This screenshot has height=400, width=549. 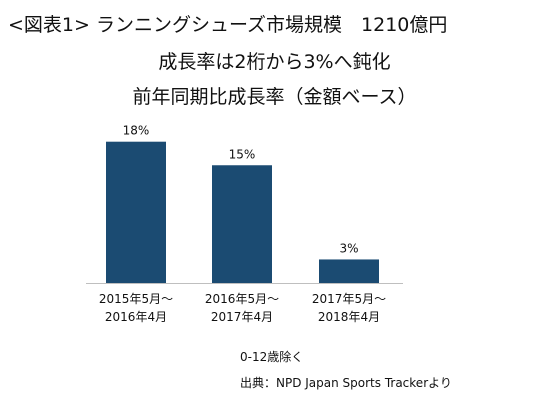 What do you see at coordinates (272, 357) in the screenshot?
I see `age-exclusion-note: 0-12歳除く` at bounding box center [272, 357].